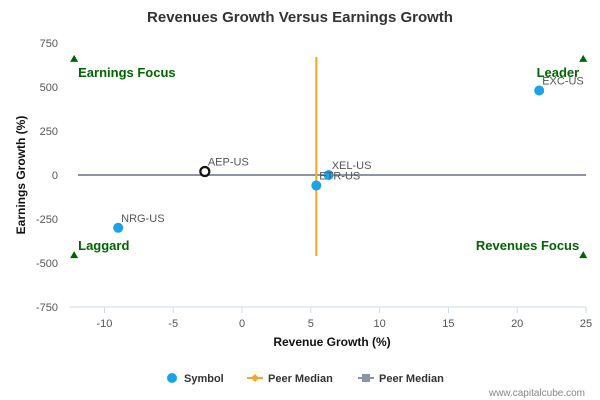 The height and width of the screenshot is (400, 600). What do you see at coordinates (47, 308) in the screenshot?
I see `y-tick-label: -750` at bounding box center [47, 308].